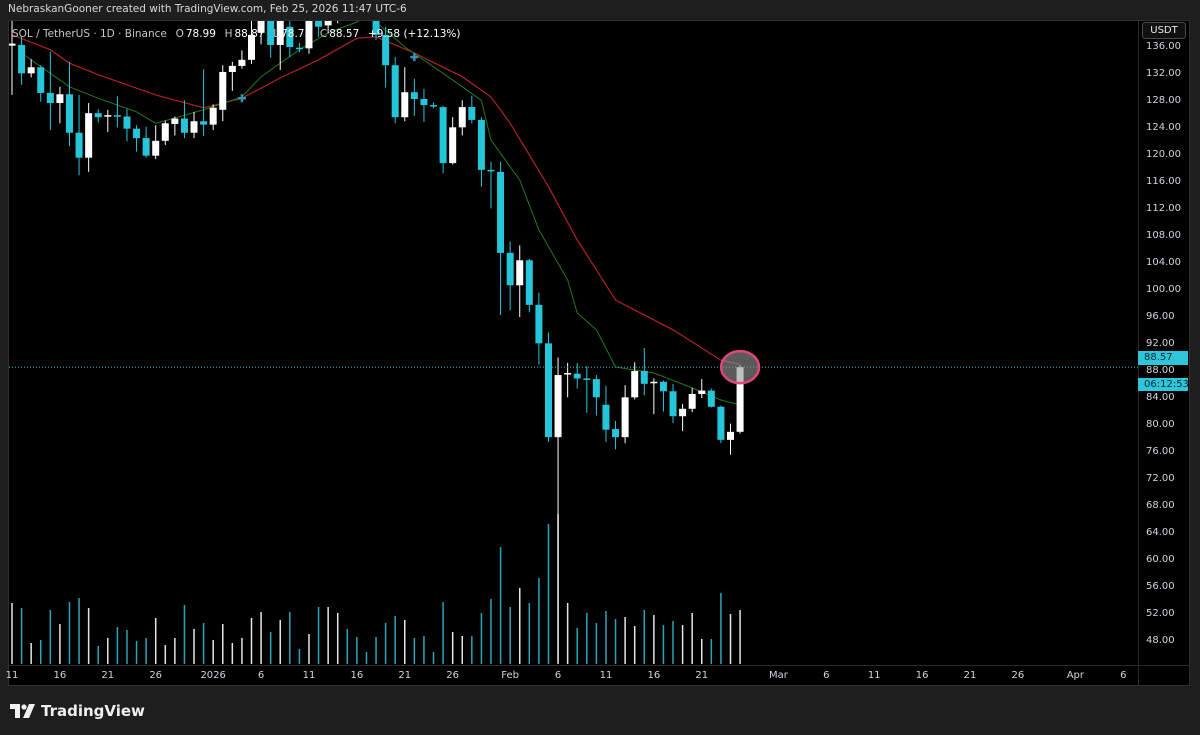 The image size is (1200, 735). I want to click on price-tick-label: 76.00, so click(1160, 451).